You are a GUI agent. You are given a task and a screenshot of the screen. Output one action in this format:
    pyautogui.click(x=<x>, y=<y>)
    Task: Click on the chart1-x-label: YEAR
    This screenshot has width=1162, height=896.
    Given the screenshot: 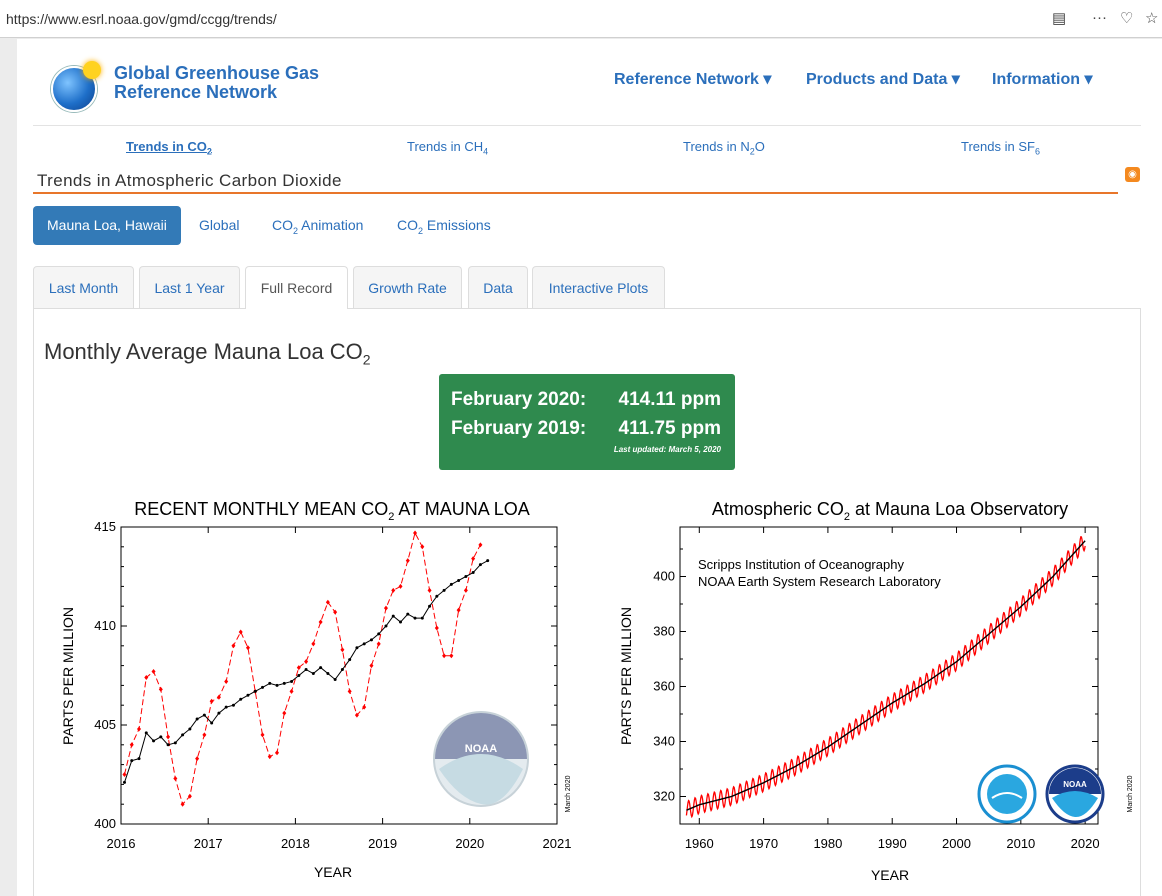 What is the action you would take?
    pyautogui.click(x=333, y=872)
    